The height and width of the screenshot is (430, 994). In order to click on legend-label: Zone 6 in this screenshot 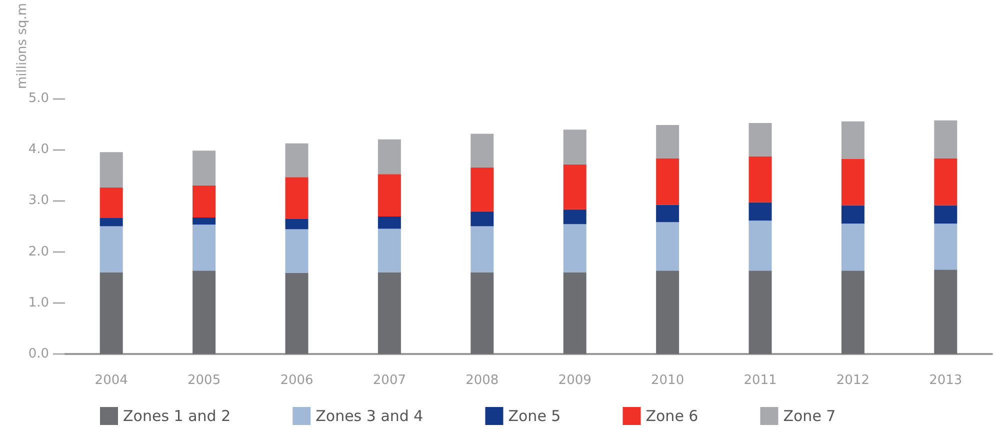, I will do `click(672, 416)`.